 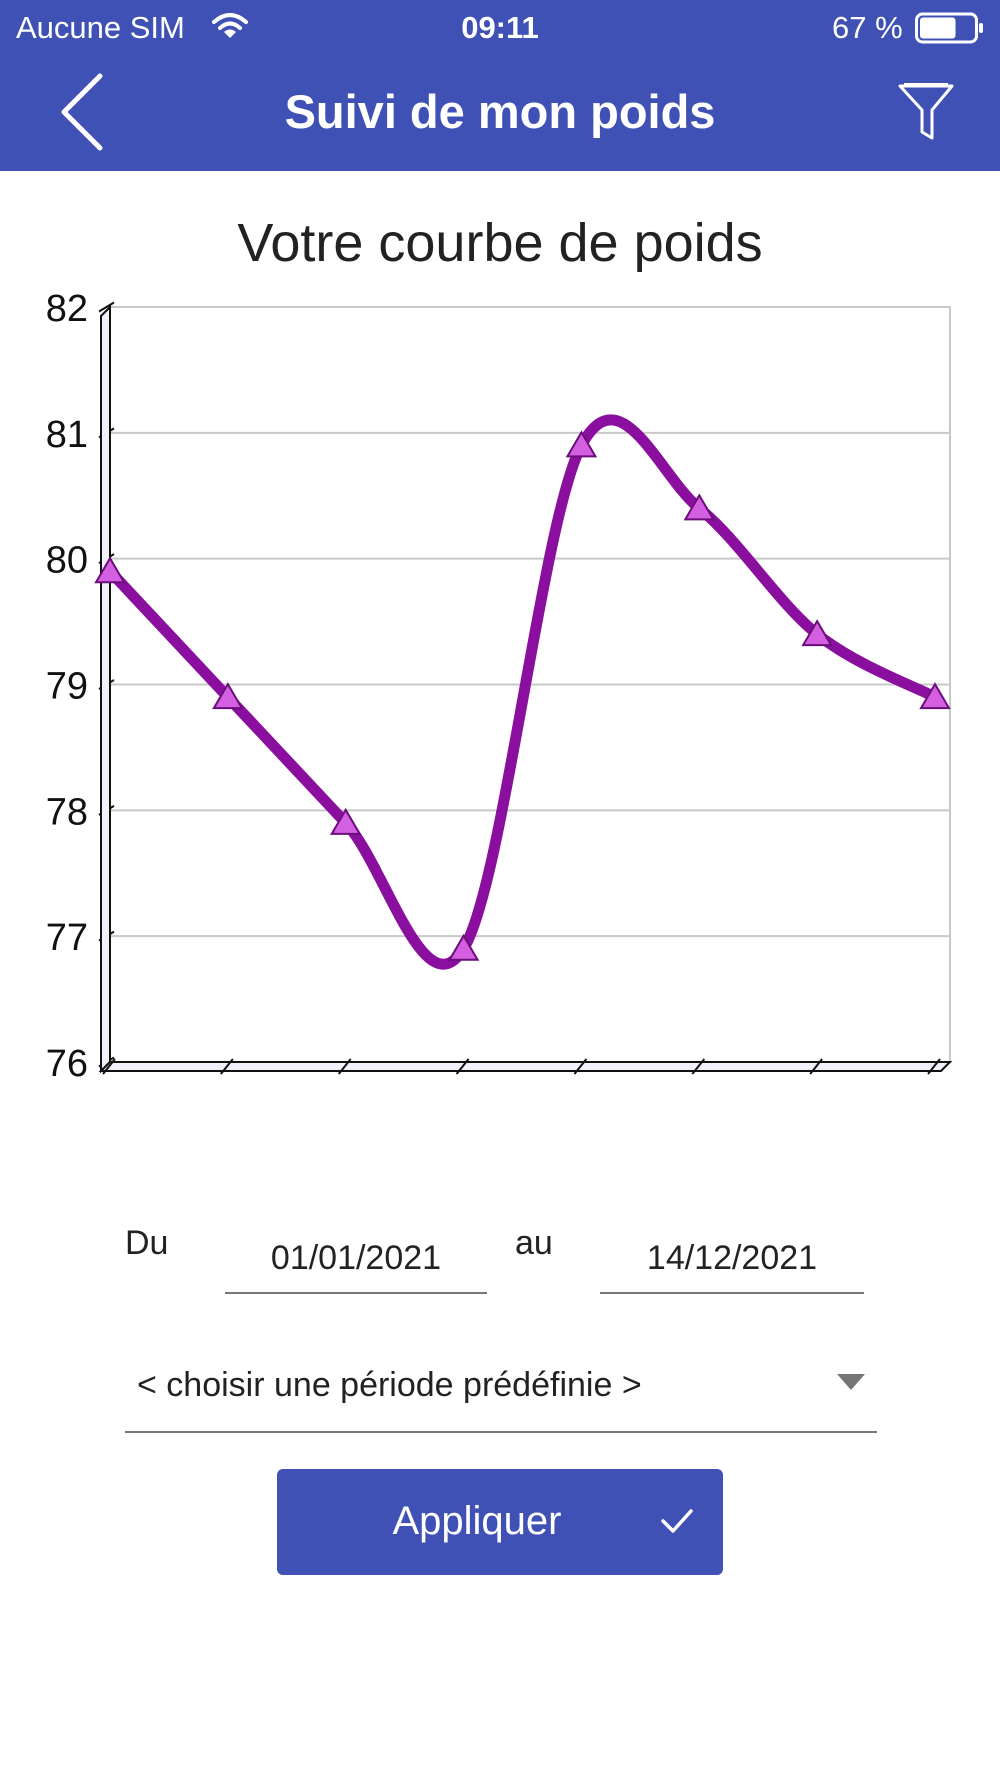 What do you see at coordinates (82, 112) in the screenshot?
I see `chevron-left-icon` at bounding box center [82, 112].